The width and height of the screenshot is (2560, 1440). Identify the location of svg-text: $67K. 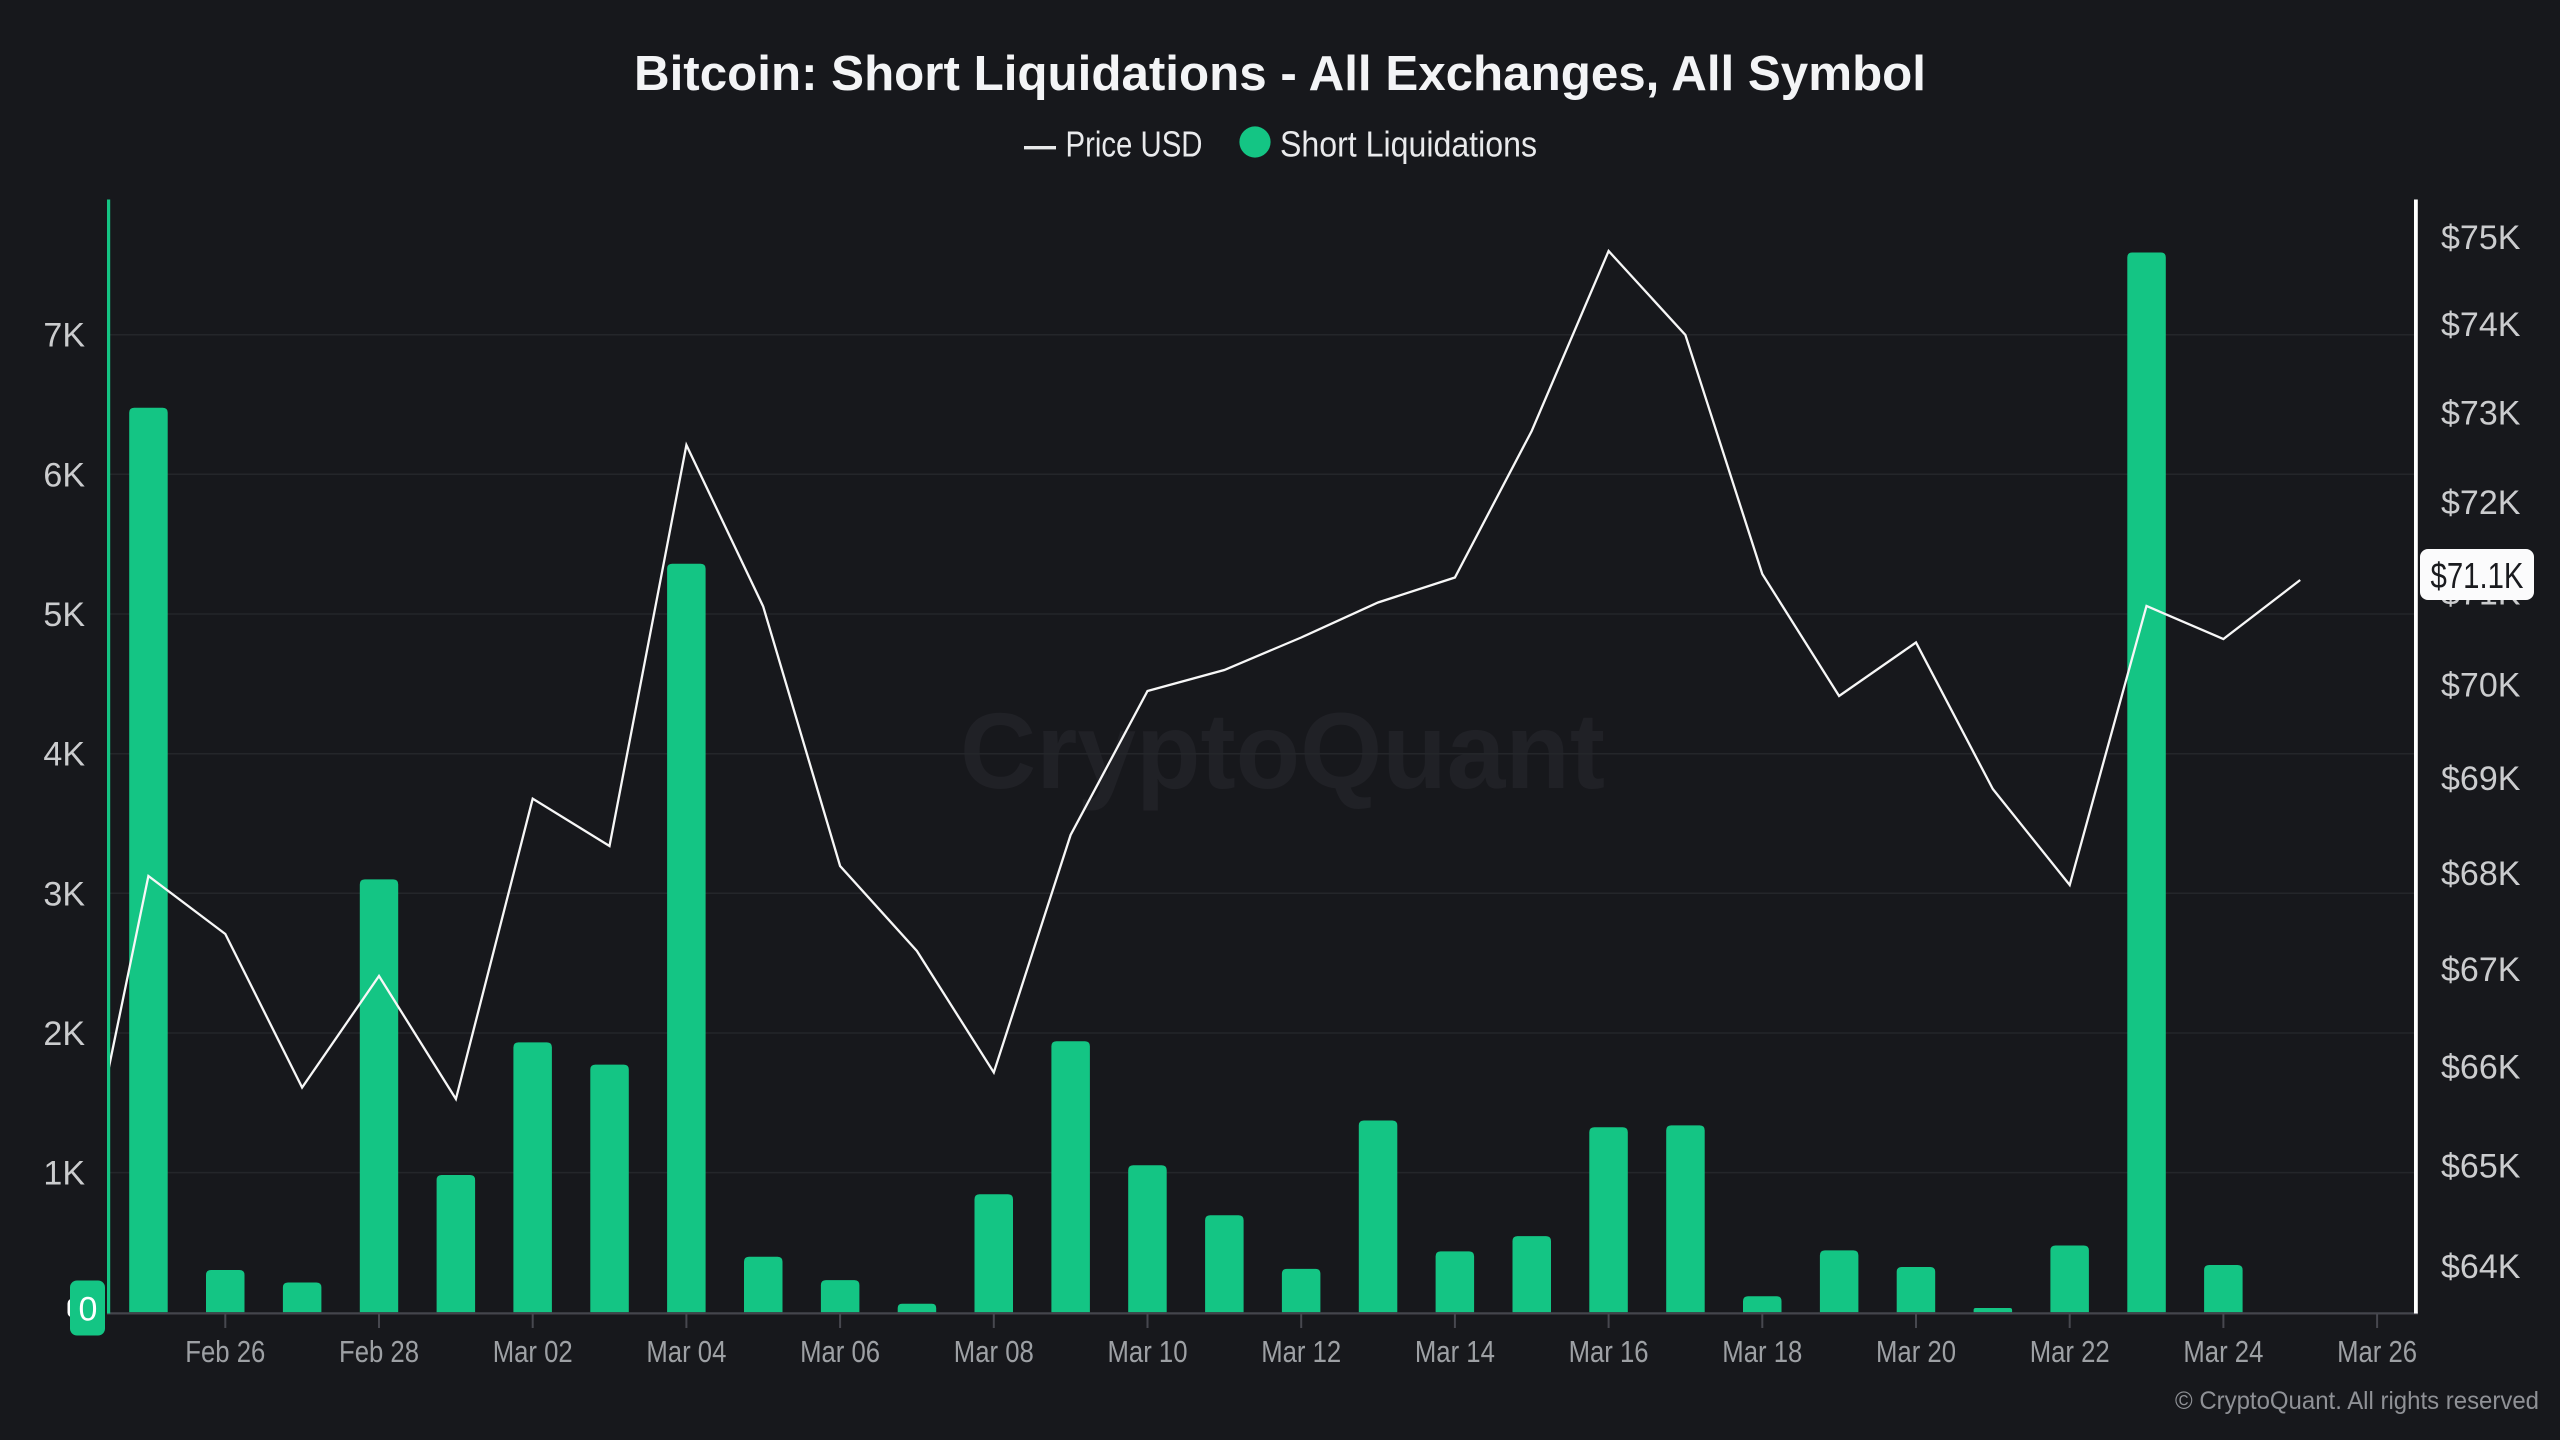
(2481, 970).